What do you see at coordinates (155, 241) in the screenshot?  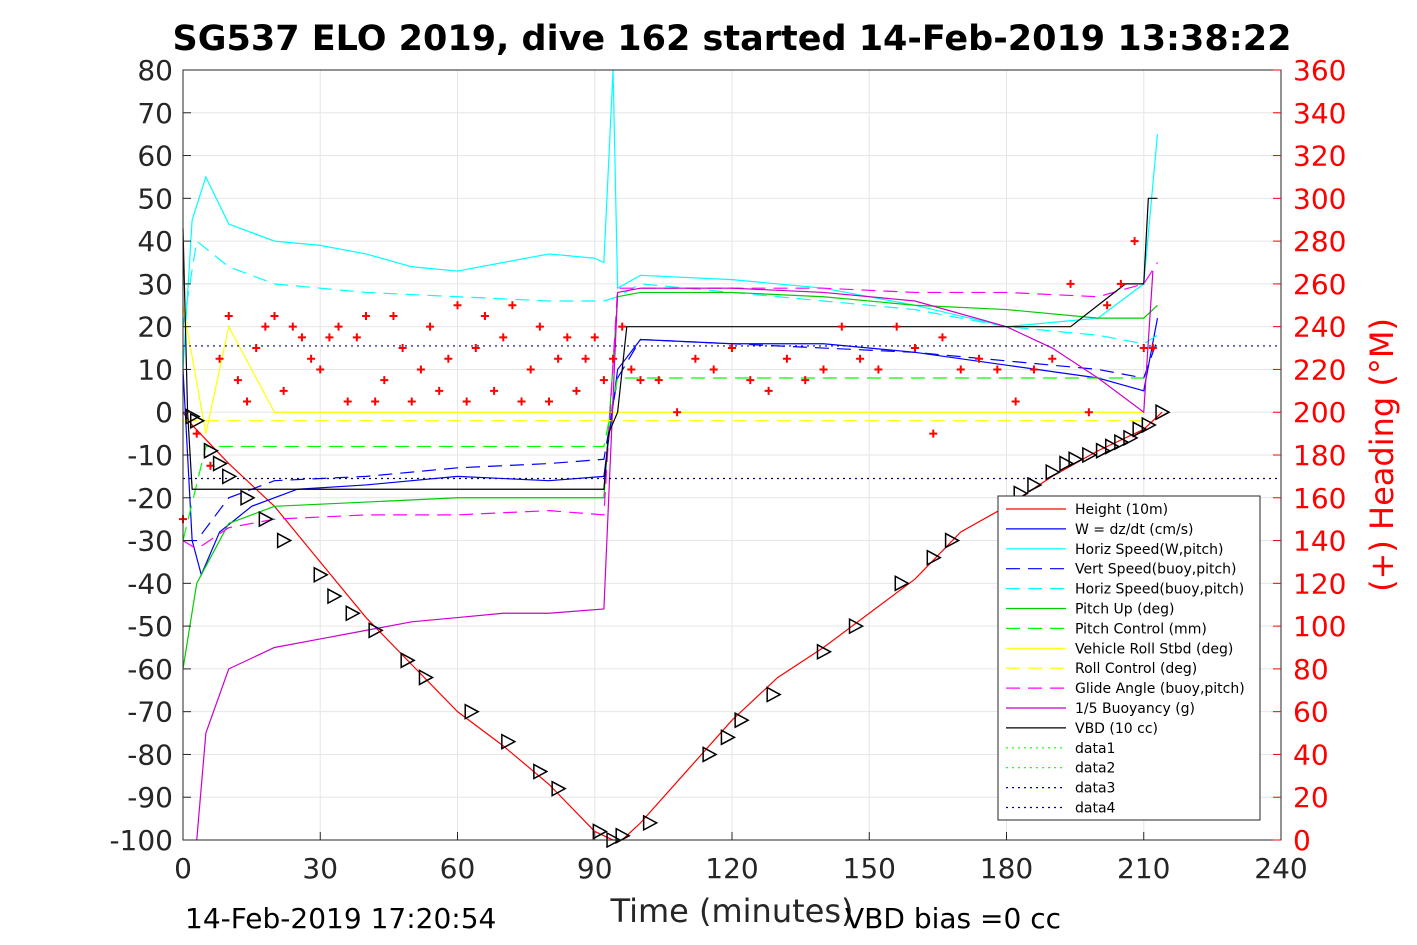 I see `y-left-tick-label: 40` at bounding box center [155, 241].